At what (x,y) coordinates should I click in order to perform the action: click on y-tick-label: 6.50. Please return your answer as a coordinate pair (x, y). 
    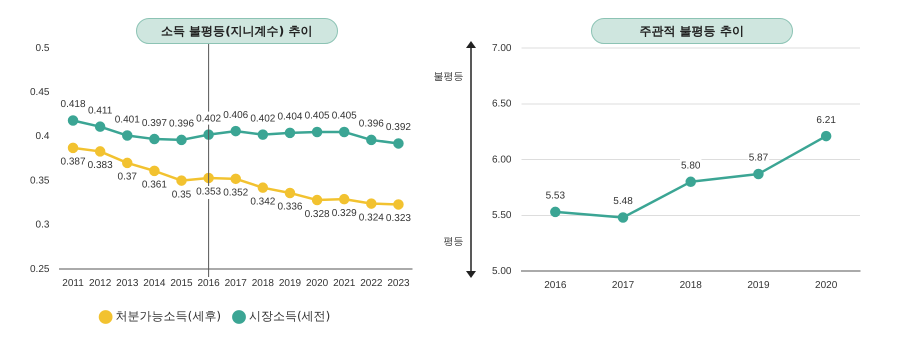
    Looking at the image, I should click on (502, 104).